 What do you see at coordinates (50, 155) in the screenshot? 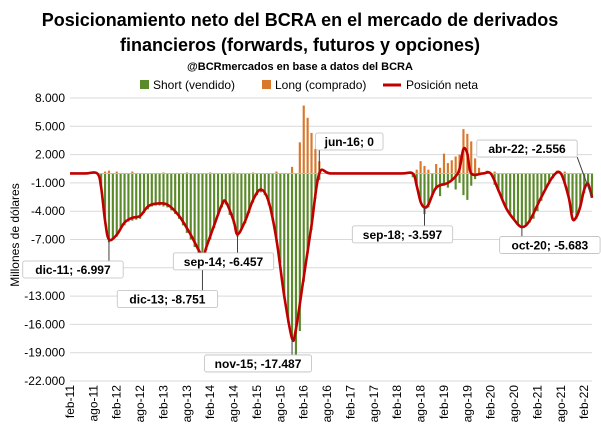
I see `y-tick-label: 2.000` at bounding box center [50, 155].